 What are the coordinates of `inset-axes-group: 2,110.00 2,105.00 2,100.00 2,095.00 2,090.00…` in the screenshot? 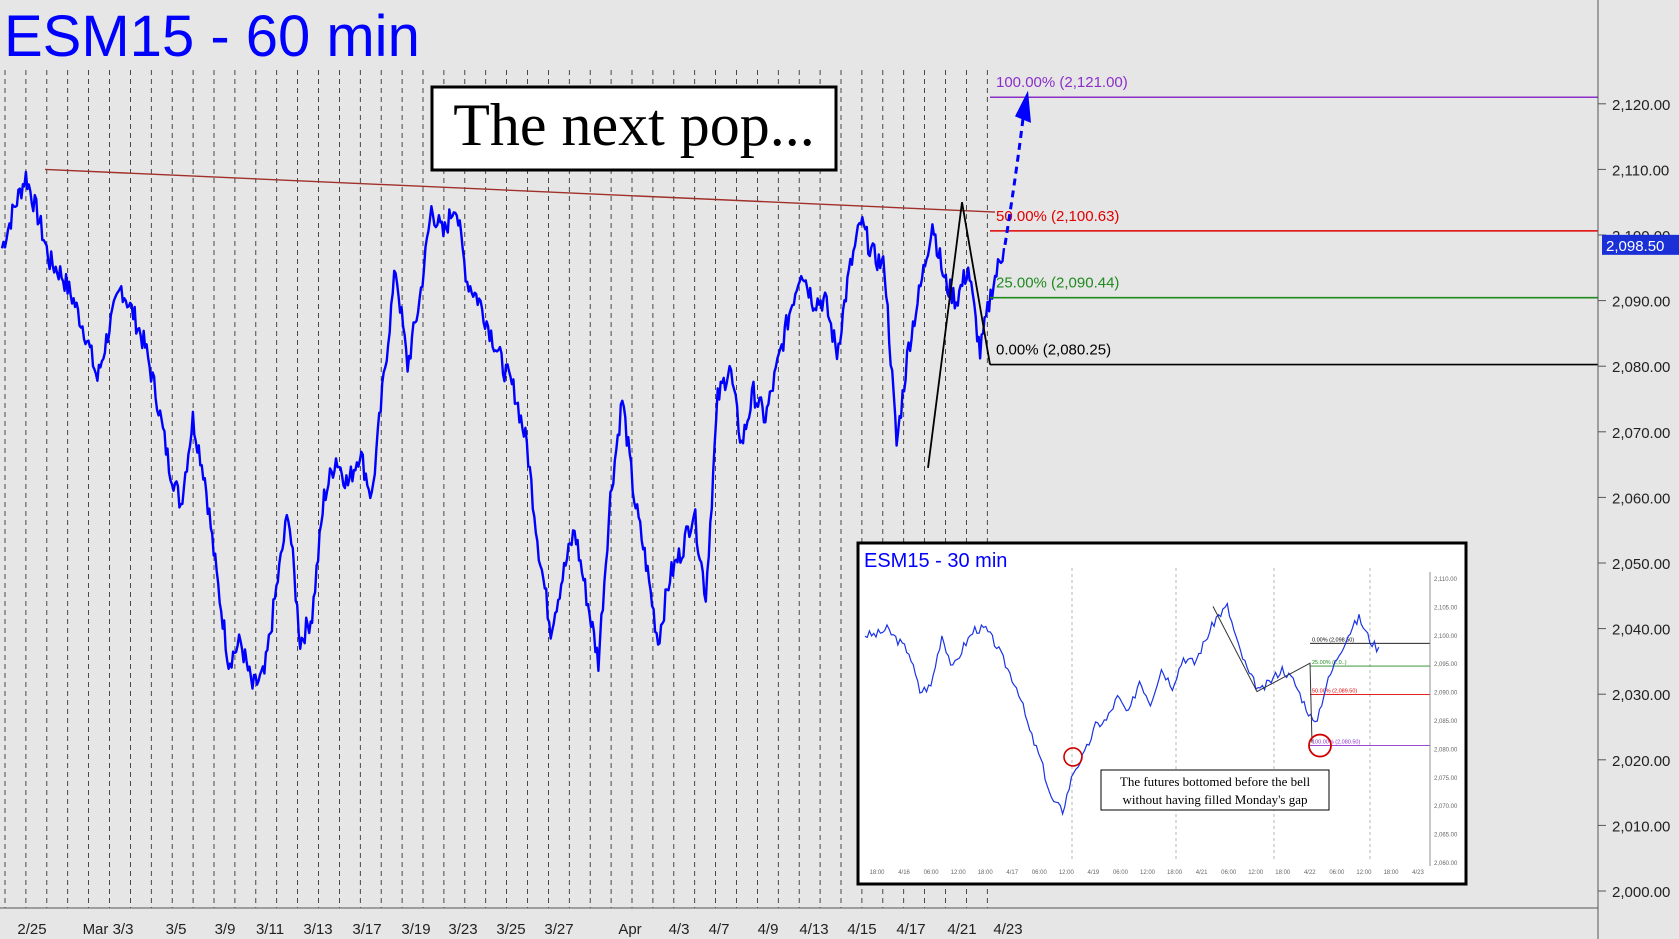 It's located at (1163, 724).